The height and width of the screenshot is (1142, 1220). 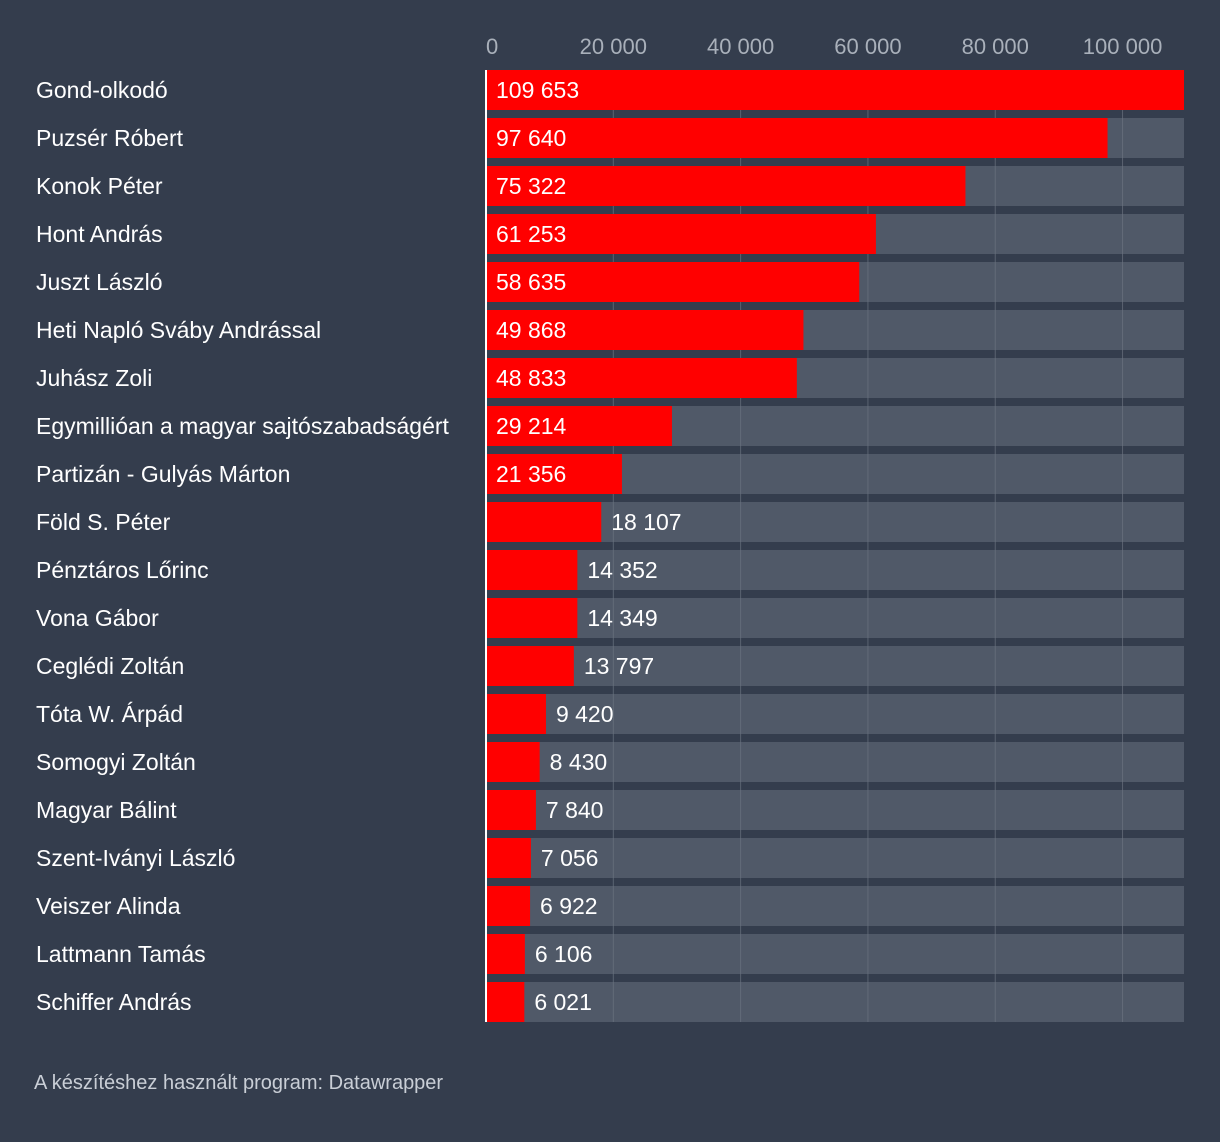 What do you see at coordinates (531, 378) in the screenshot?
I see `value-label: 48 833` at bounding box center [531, 378].